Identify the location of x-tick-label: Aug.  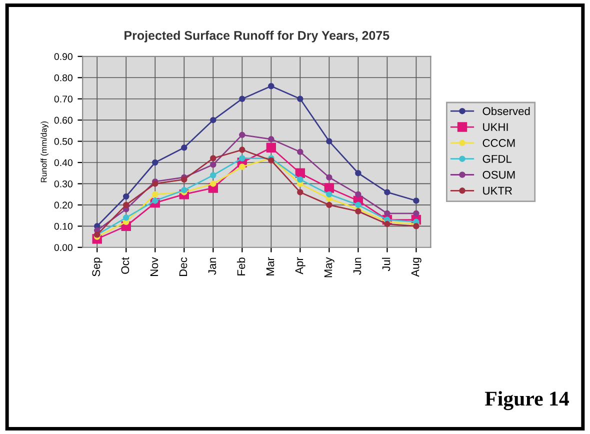
(416, 267).